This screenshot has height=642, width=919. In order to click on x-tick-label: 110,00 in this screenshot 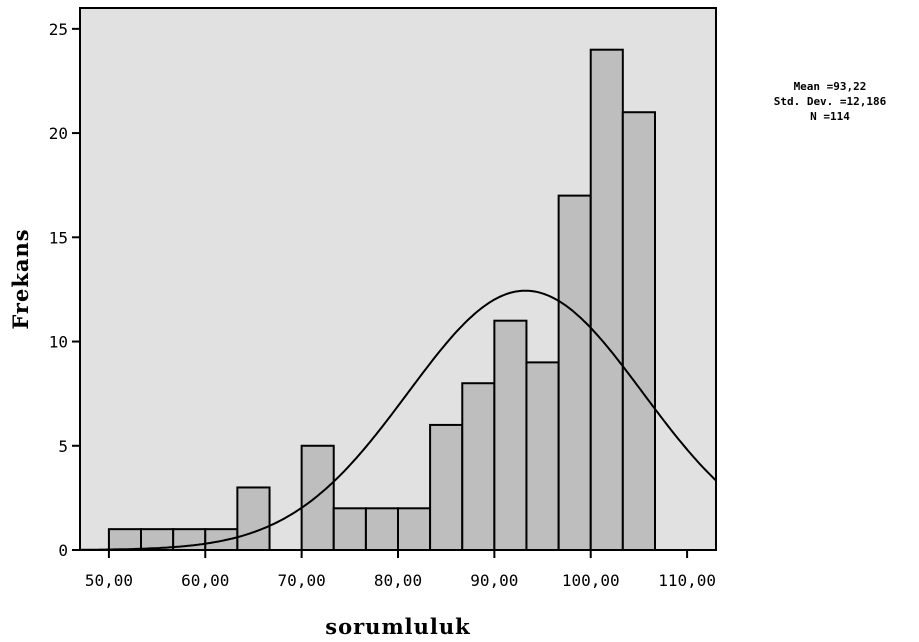, I will do `click(687, 580)`.